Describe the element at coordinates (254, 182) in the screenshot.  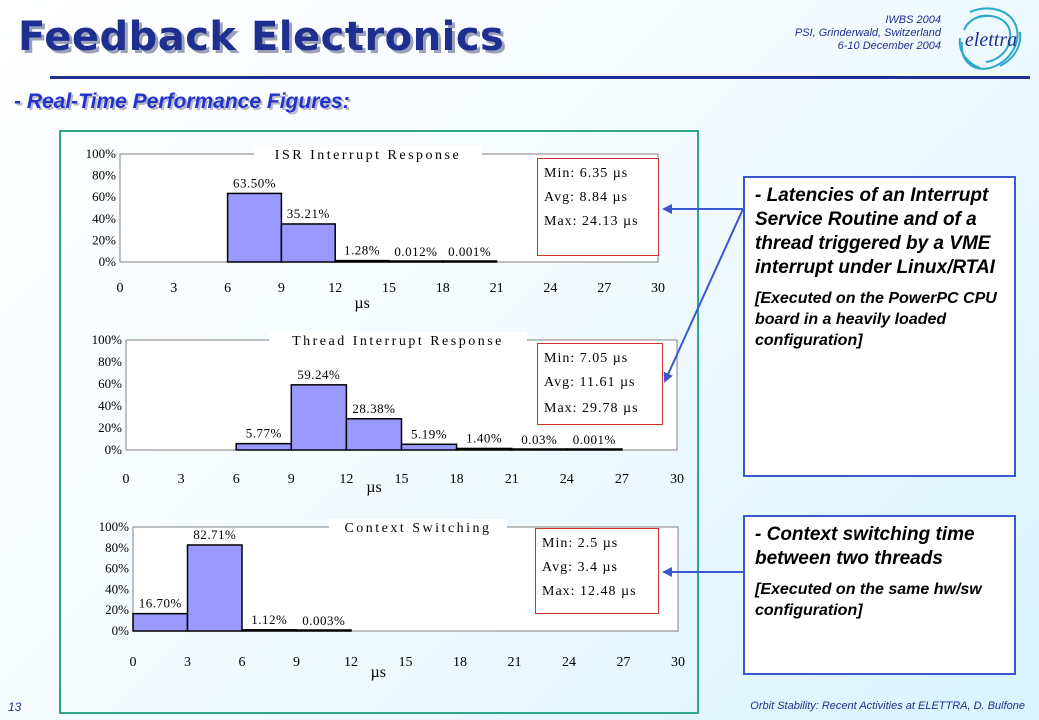
I see `bar-data-label: 63.50%` at that location.